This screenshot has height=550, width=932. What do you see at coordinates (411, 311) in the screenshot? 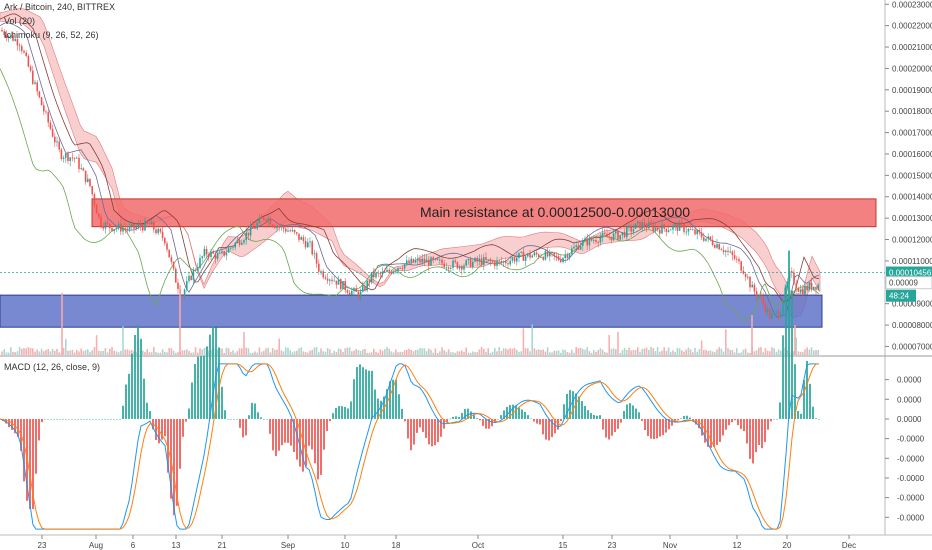
I see `support-zone` at bounding box center [411, 311].